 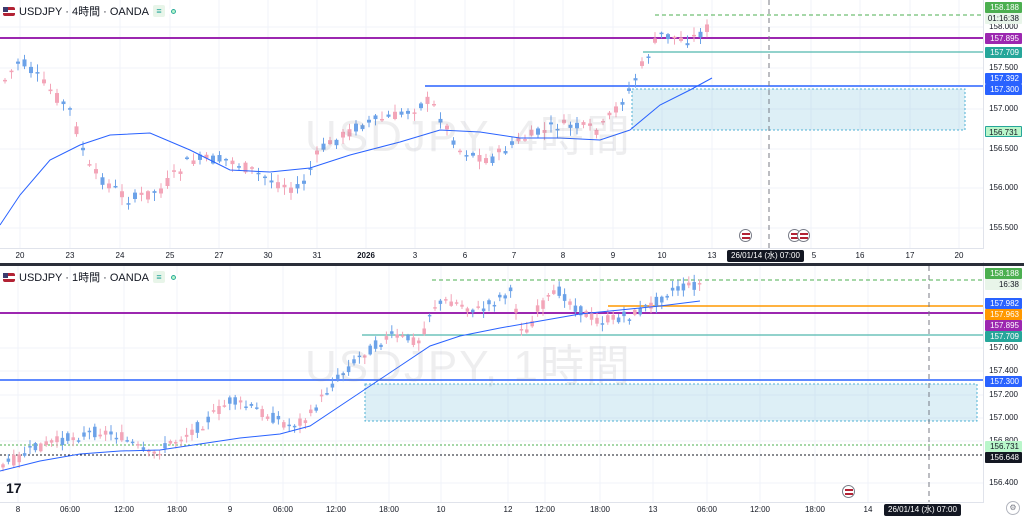 I want to click on symbol-watermark: USDJPY, 1時間, so click(x=468, y=366).